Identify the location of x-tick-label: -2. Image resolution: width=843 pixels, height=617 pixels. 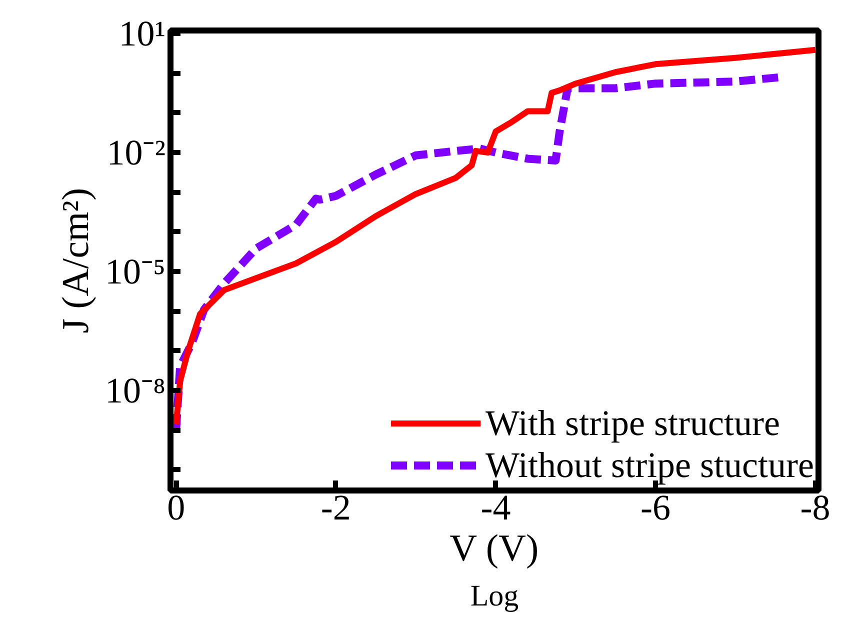
(335, 508).